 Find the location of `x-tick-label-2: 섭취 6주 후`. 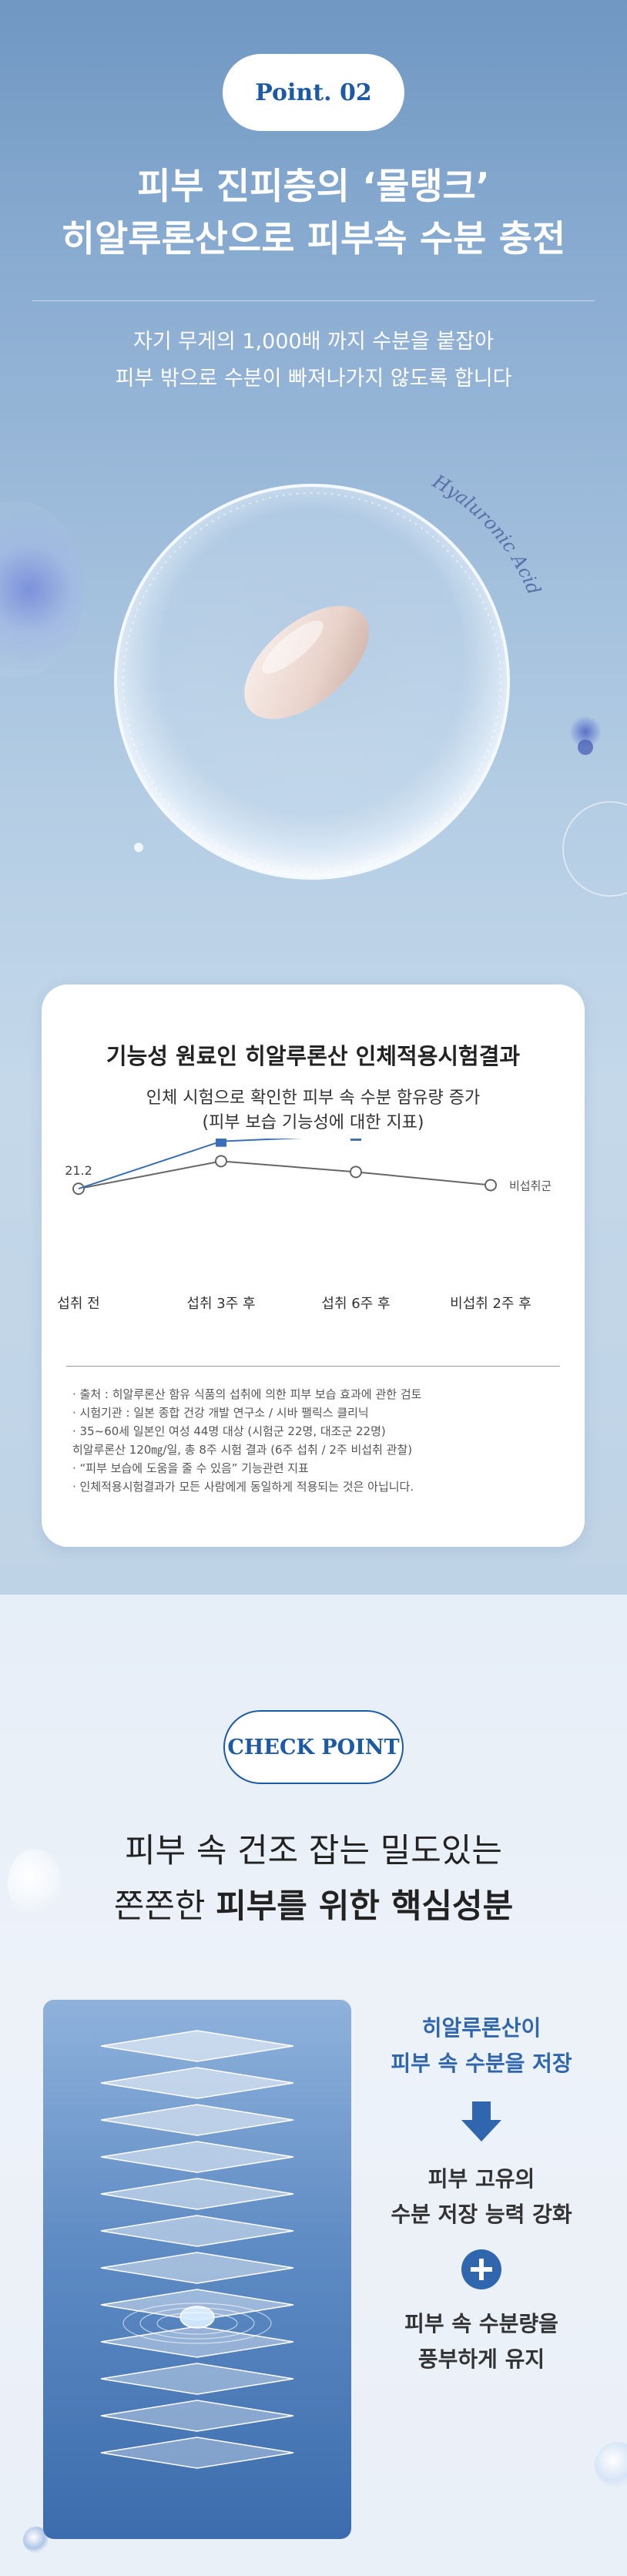

x-tick-label-2: 섭취 6주 후 is located at coordinates (355, 1304).